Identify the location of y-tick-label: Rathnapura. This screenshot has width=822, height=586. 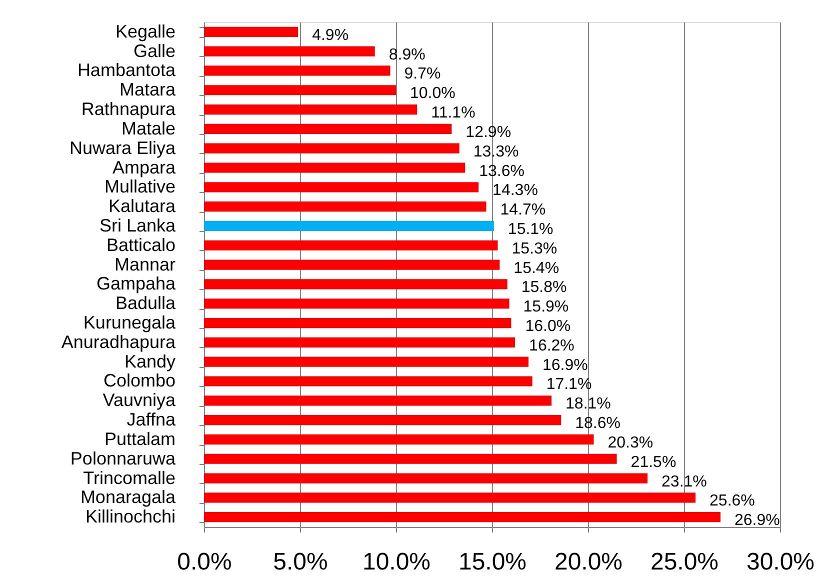
(128, 109).